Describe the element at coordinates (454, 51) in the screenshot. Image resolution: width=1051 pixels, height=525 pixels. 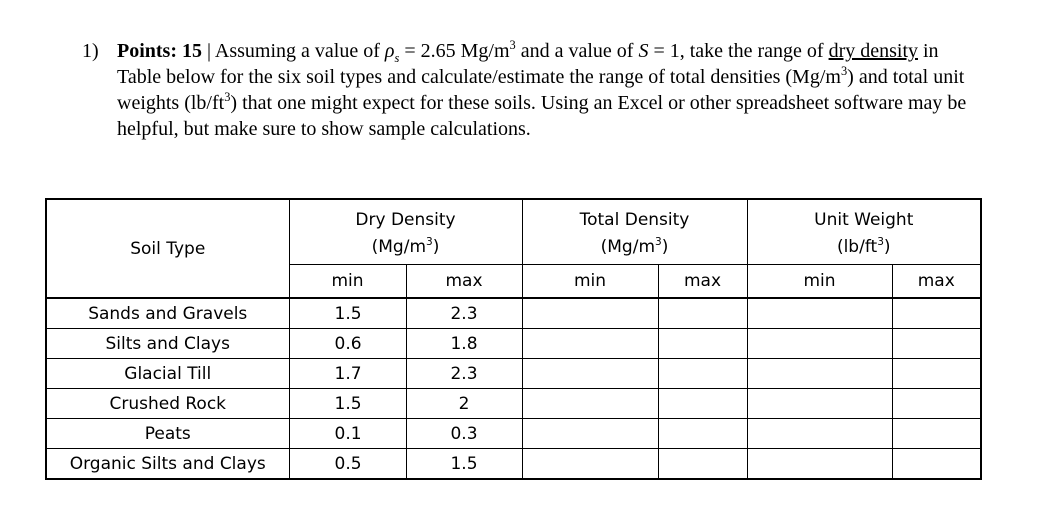
I see `text-segment: = 2.65 Mg/m` at that location.